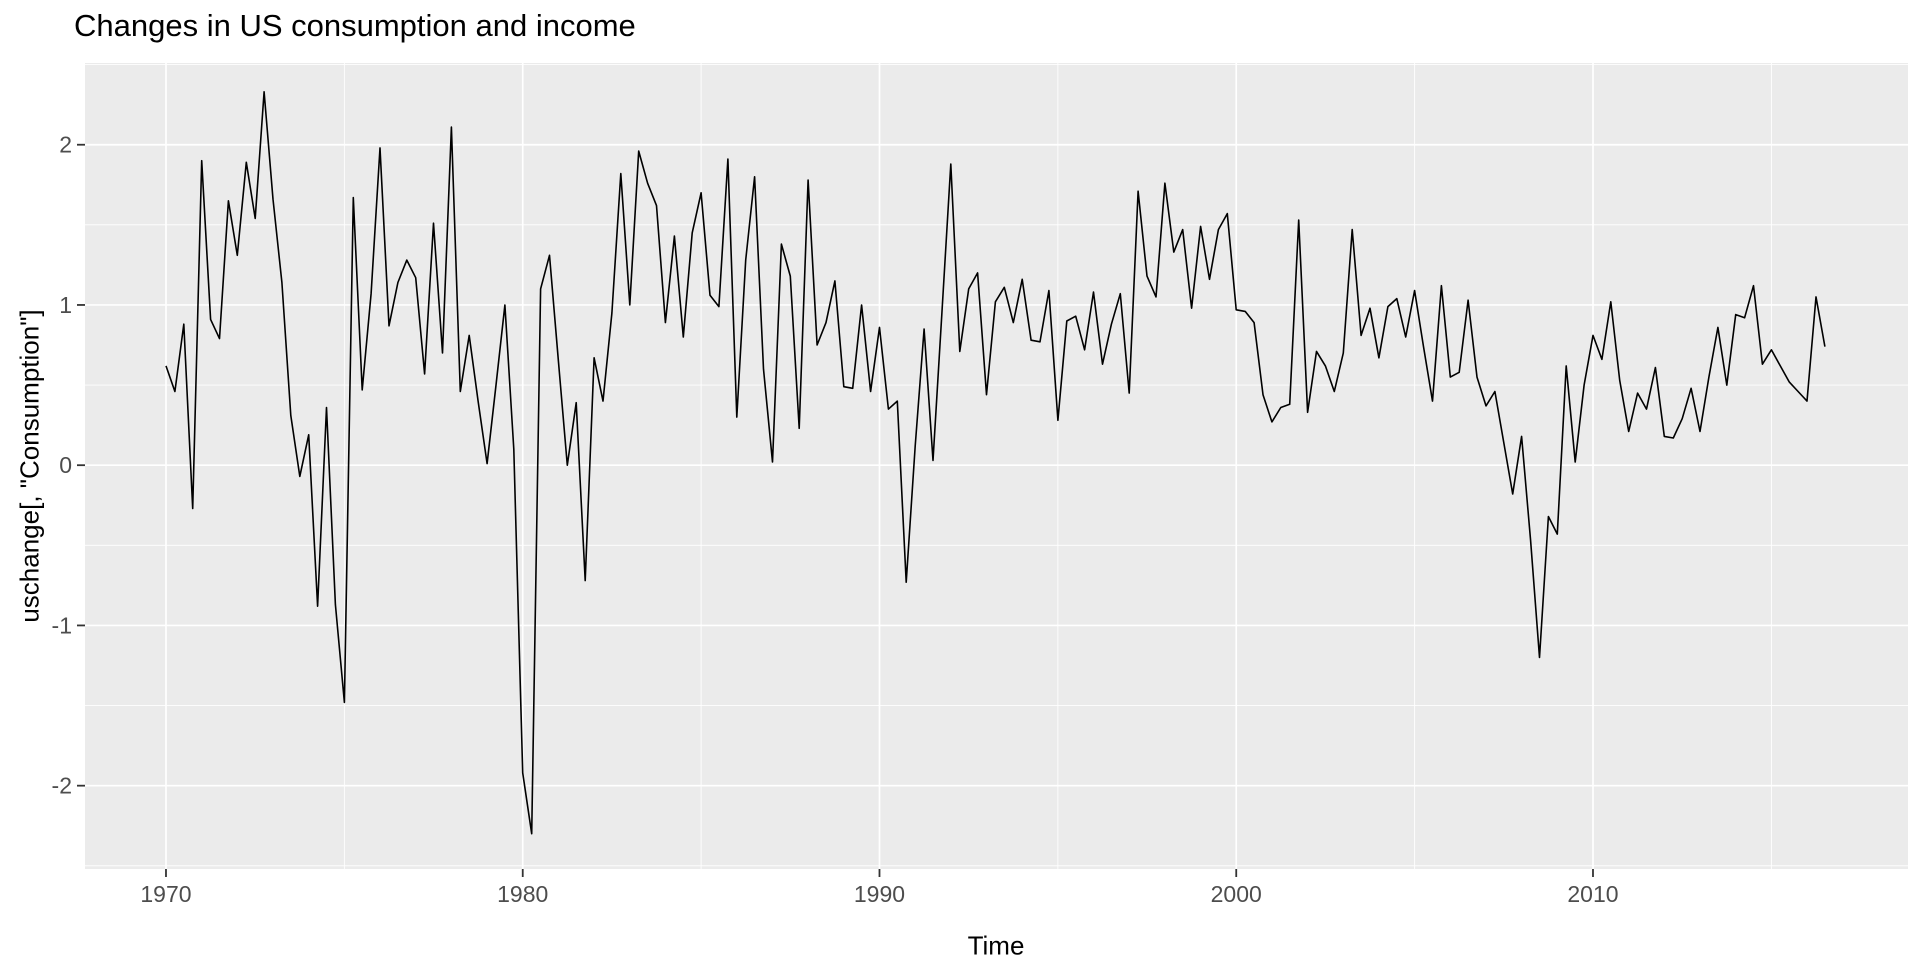  What do you see at coordinates (879, 894) in the screenshot?
I see `x-tick-label: 1990` at bounding box center [879, 894].